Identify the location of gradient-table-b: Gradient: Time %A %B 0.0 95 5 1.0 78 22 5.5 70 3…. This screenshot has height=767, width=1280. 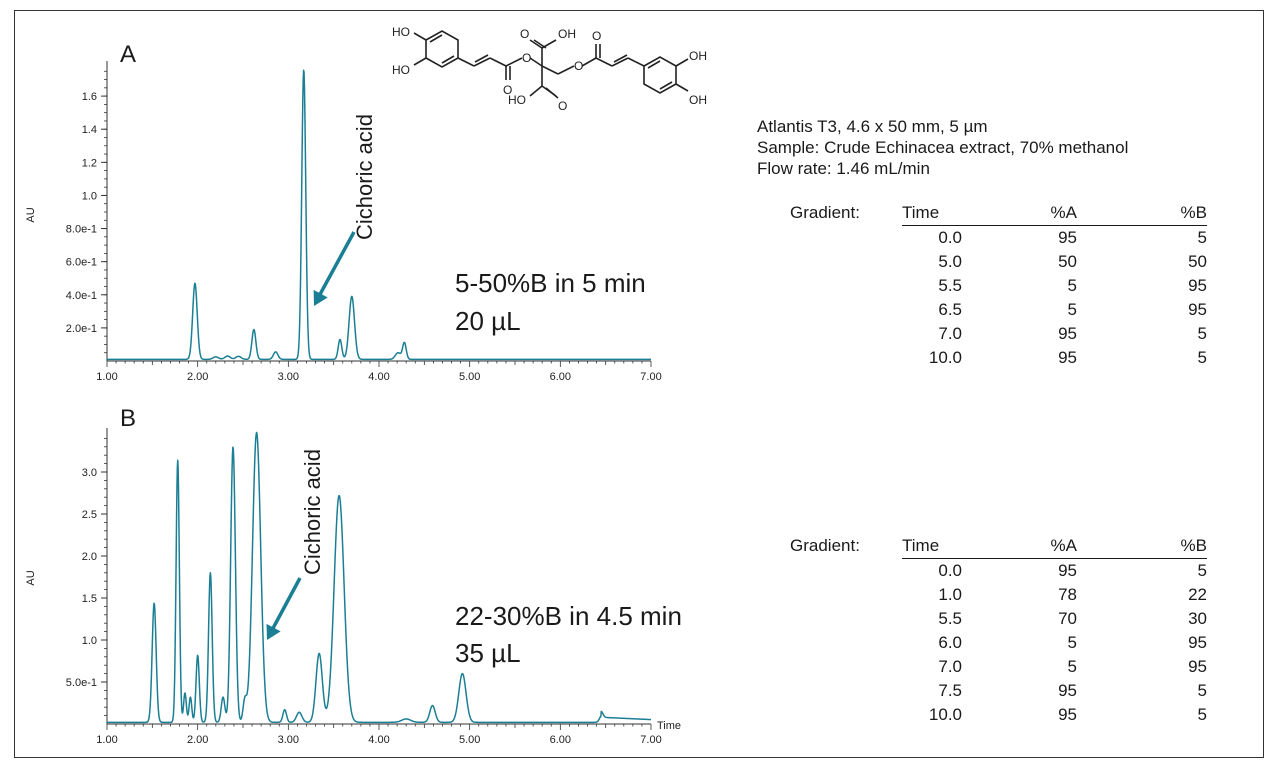
(998, 630).